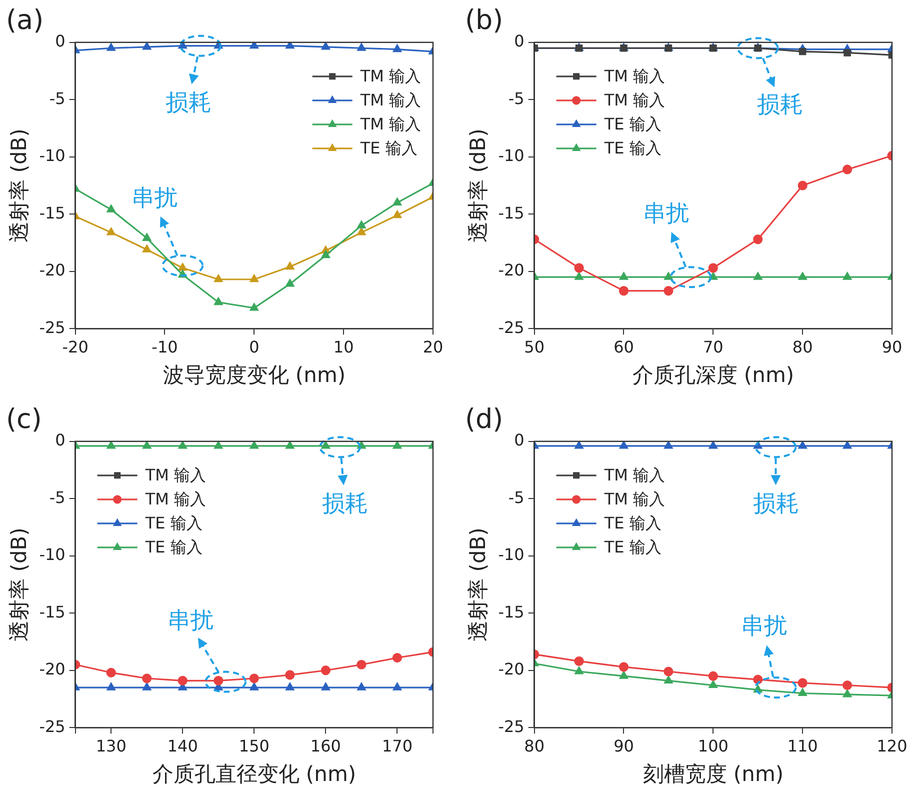 The image size is (919, 799). I want to click on x-tick-label: 120, so click(892, 746).